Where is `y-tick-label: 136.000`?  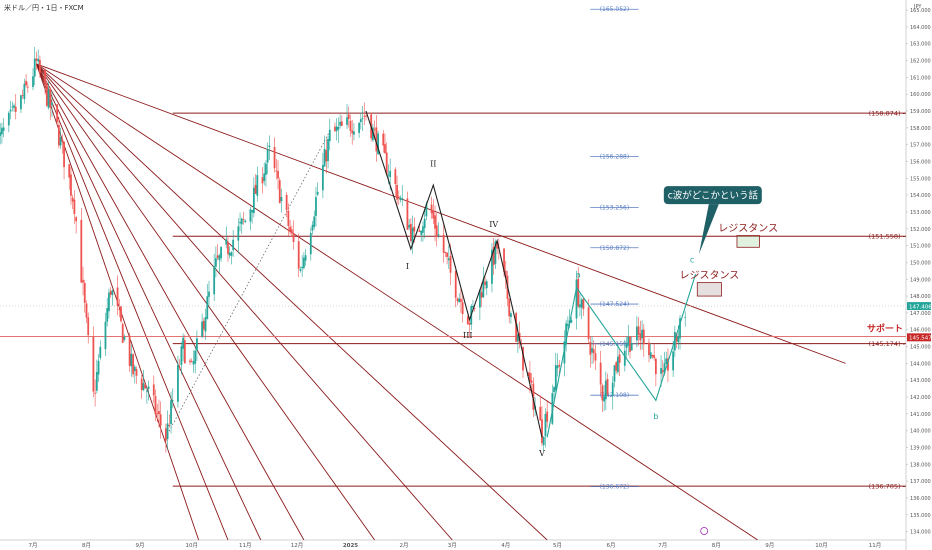
y-tick-label: 136.000 is located at coordinates (920, 499).